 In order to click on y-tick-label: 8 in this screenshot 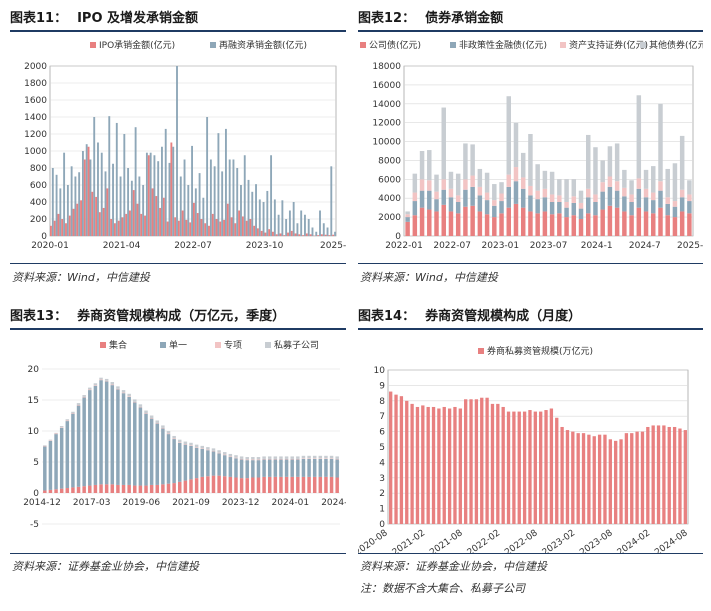, I will do `click(382, 402)`.